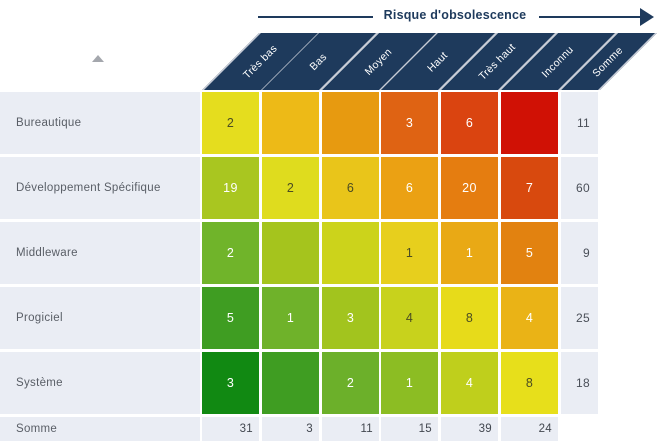 This screenshot has height=441, width=658. I want to click on column-sum-cell: 39, so click(469, 429).